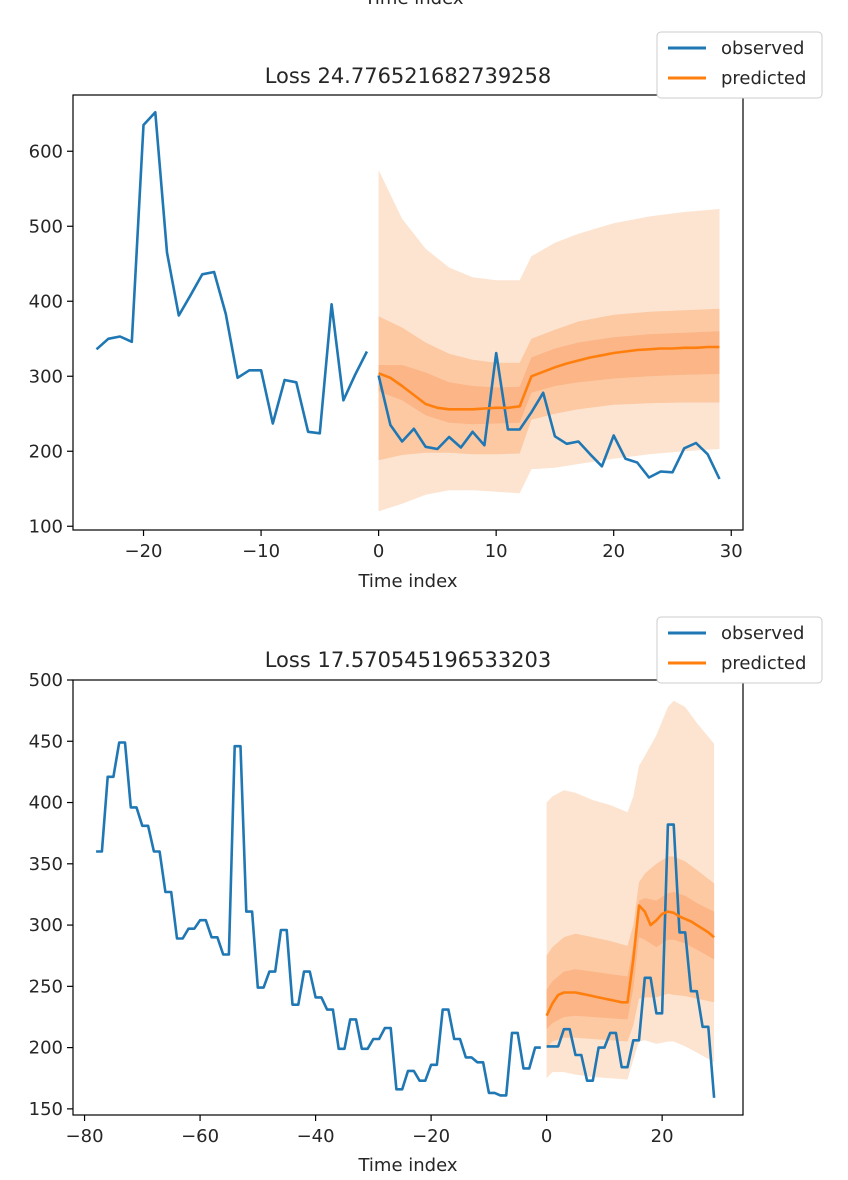 The image size is (848, 1180). What do you see at coordinates (316, 1136) in the screenshot?
I see `chart-2-x-tick-label: −40` at bounding box center [316, 1136].